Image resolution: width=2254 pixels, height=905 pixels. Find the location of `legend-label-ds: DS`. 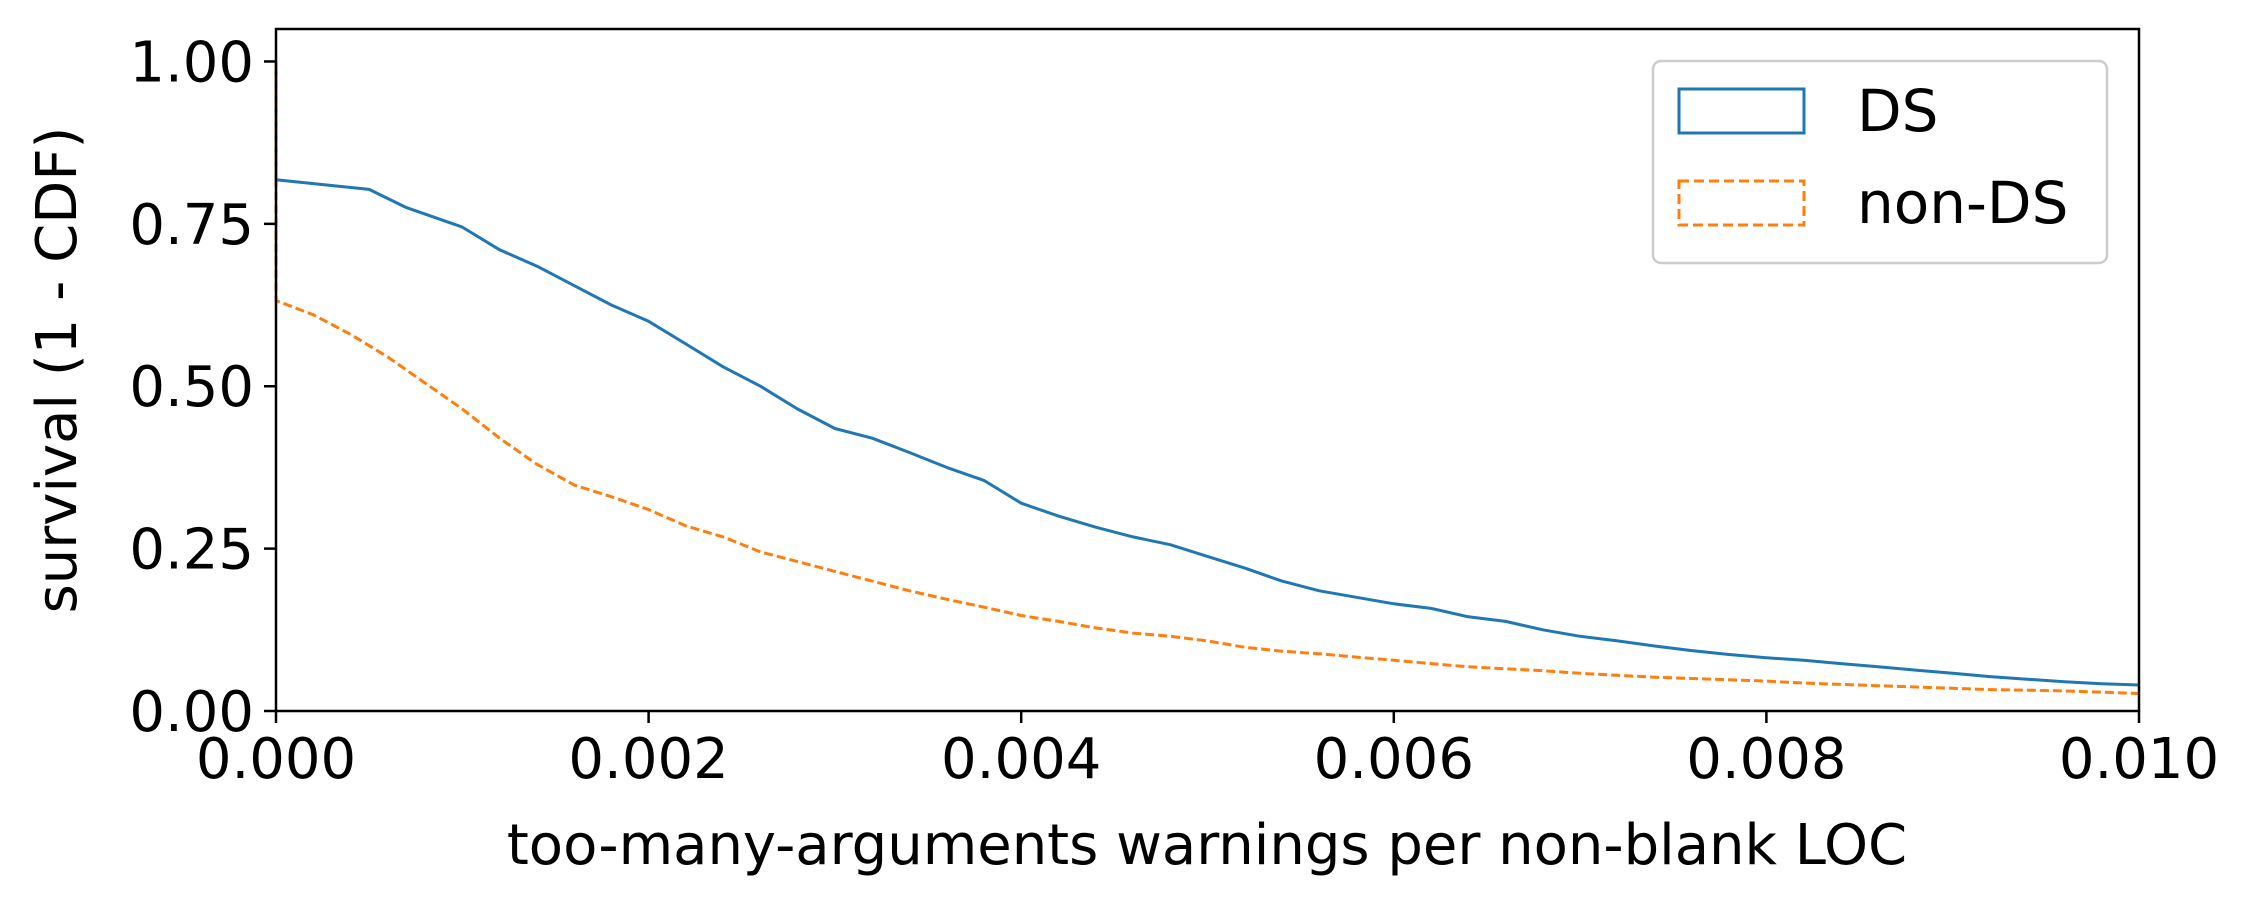

legend-label-ds: DS is located at coordinates (1897, 111).